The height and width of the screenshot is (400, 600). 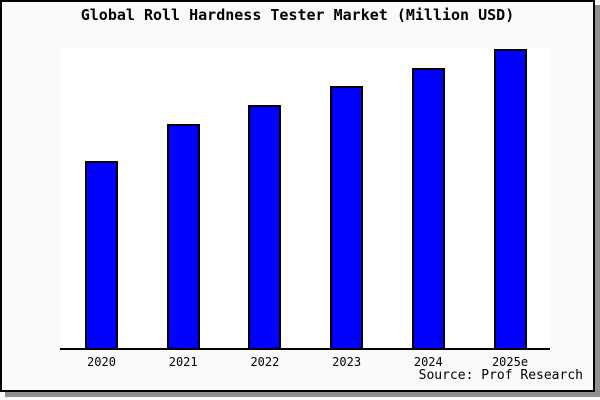 What do you see at coordinates (101, 362) in the screenshot?
I see `x-tick-label-2020: 2020` at bounding box center [101, 362].